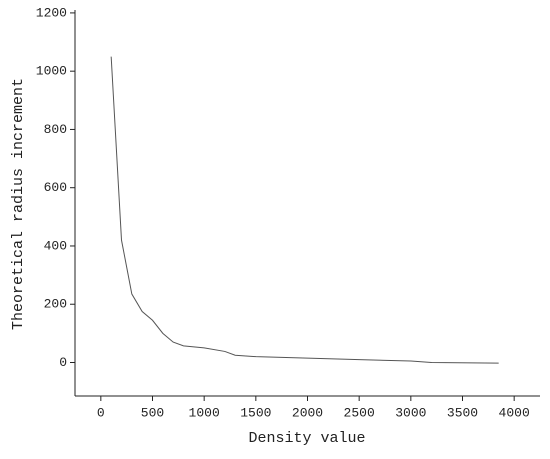 Image resolution: width=550 pixels, height=459 pixels. I want to click on y-tick-label: 1200, so click(51, 12).